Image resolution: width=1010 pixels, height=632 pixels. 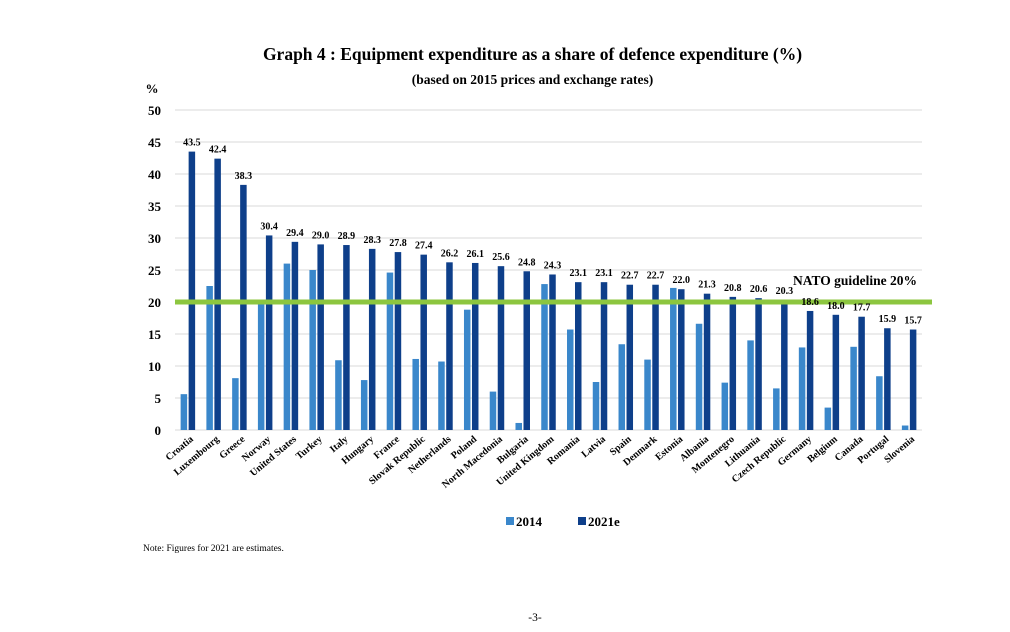 What do you see at coordinates (398, 243) in the screenshot?
I see `data-label-2021e: 27.8` at bounding box center [398, 243].